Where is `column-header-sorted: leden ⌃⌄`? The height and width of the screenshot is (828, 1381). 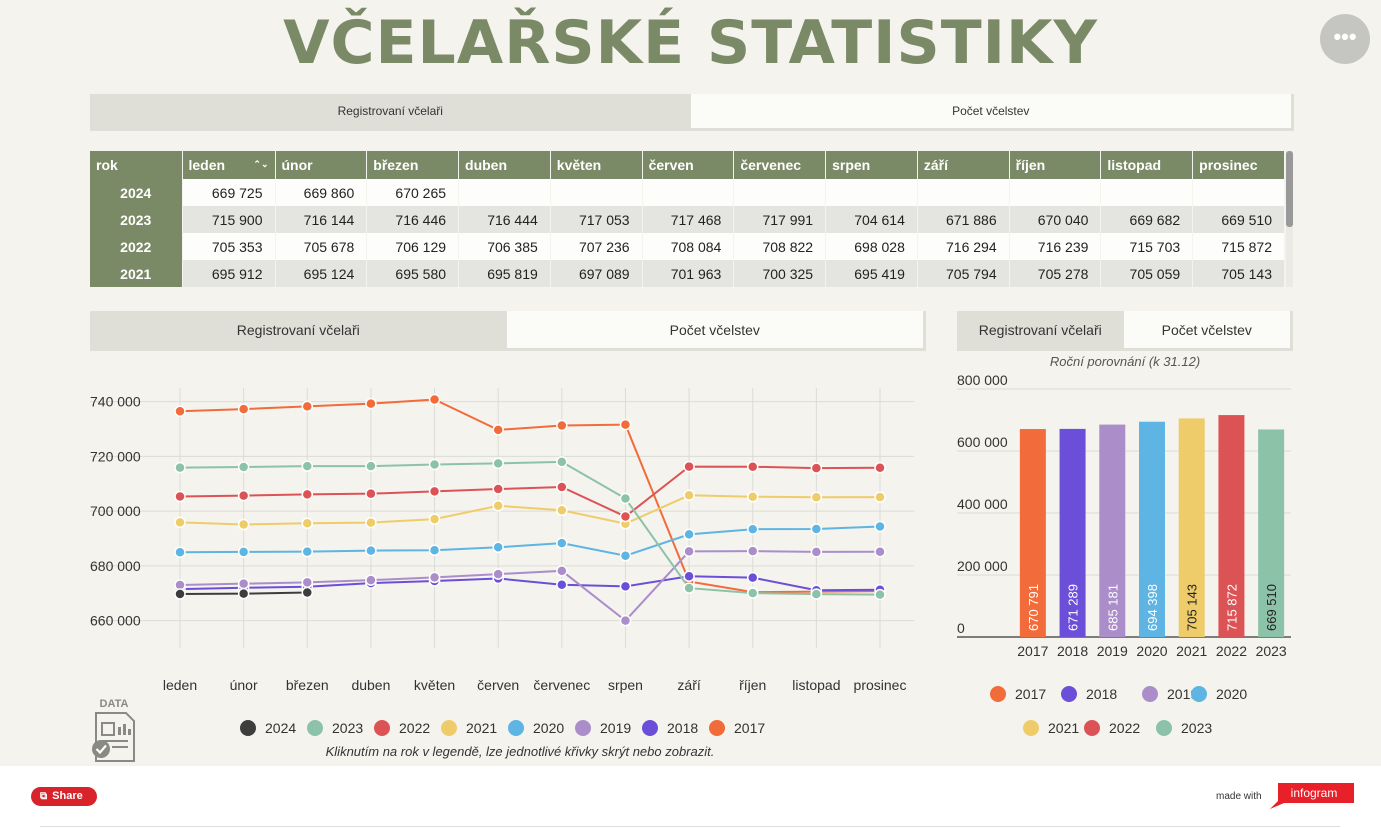
column-header-sorted: leden ⌃⌄ is located at coordinates (229, 165).